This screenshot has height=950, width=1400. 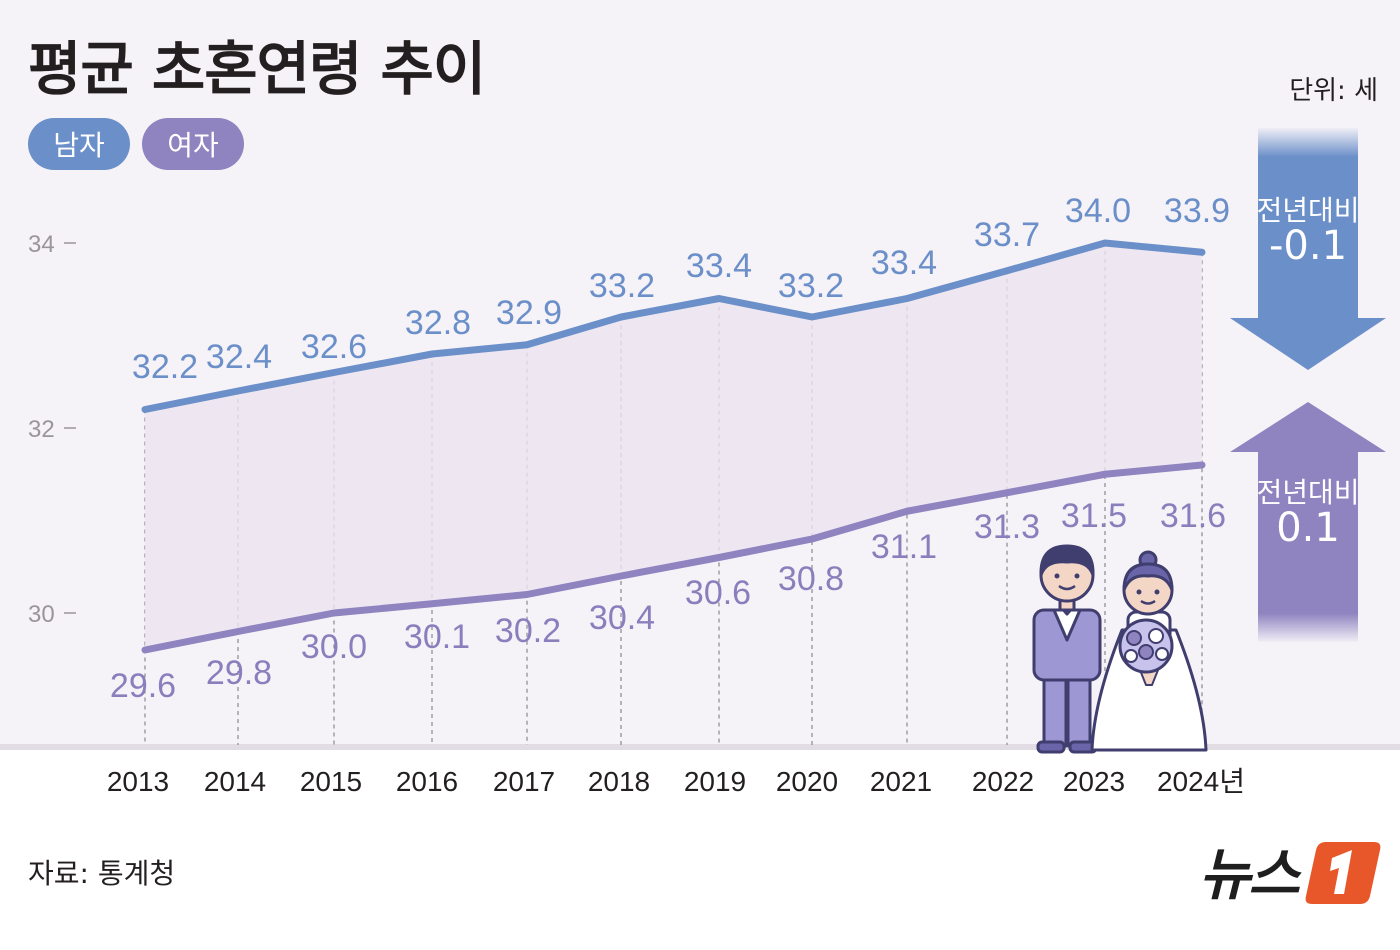 I want to click on legend-female-label: 여자, so click(x=193, y=145).